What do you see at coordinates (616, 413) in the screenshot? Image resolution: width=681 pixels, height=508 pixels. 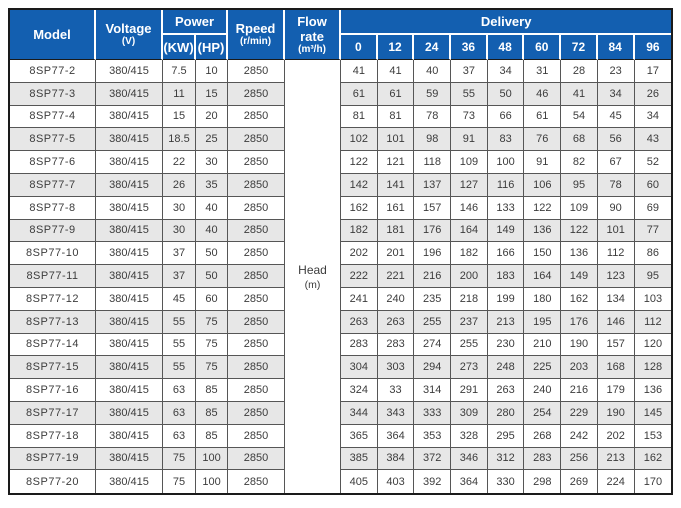 I see `delivery-cell: 190` at bounding box center [616, 413].